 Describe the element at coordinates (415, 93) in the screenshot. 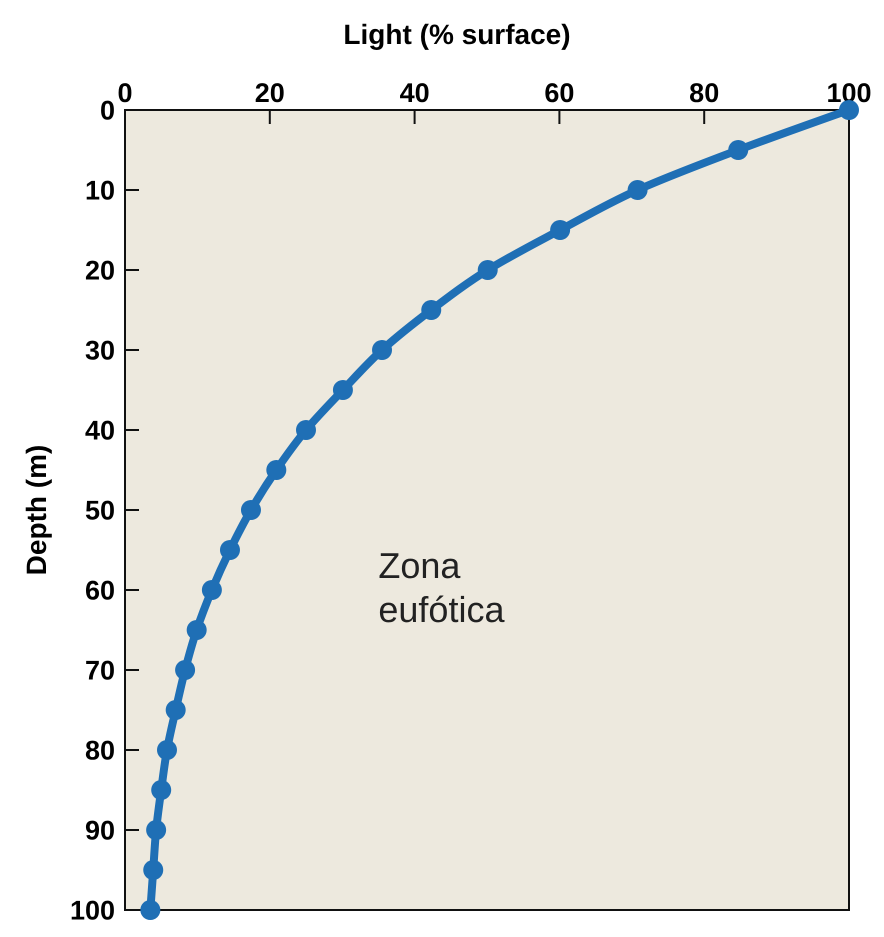

I see `x-tick-label: 40` at that location.